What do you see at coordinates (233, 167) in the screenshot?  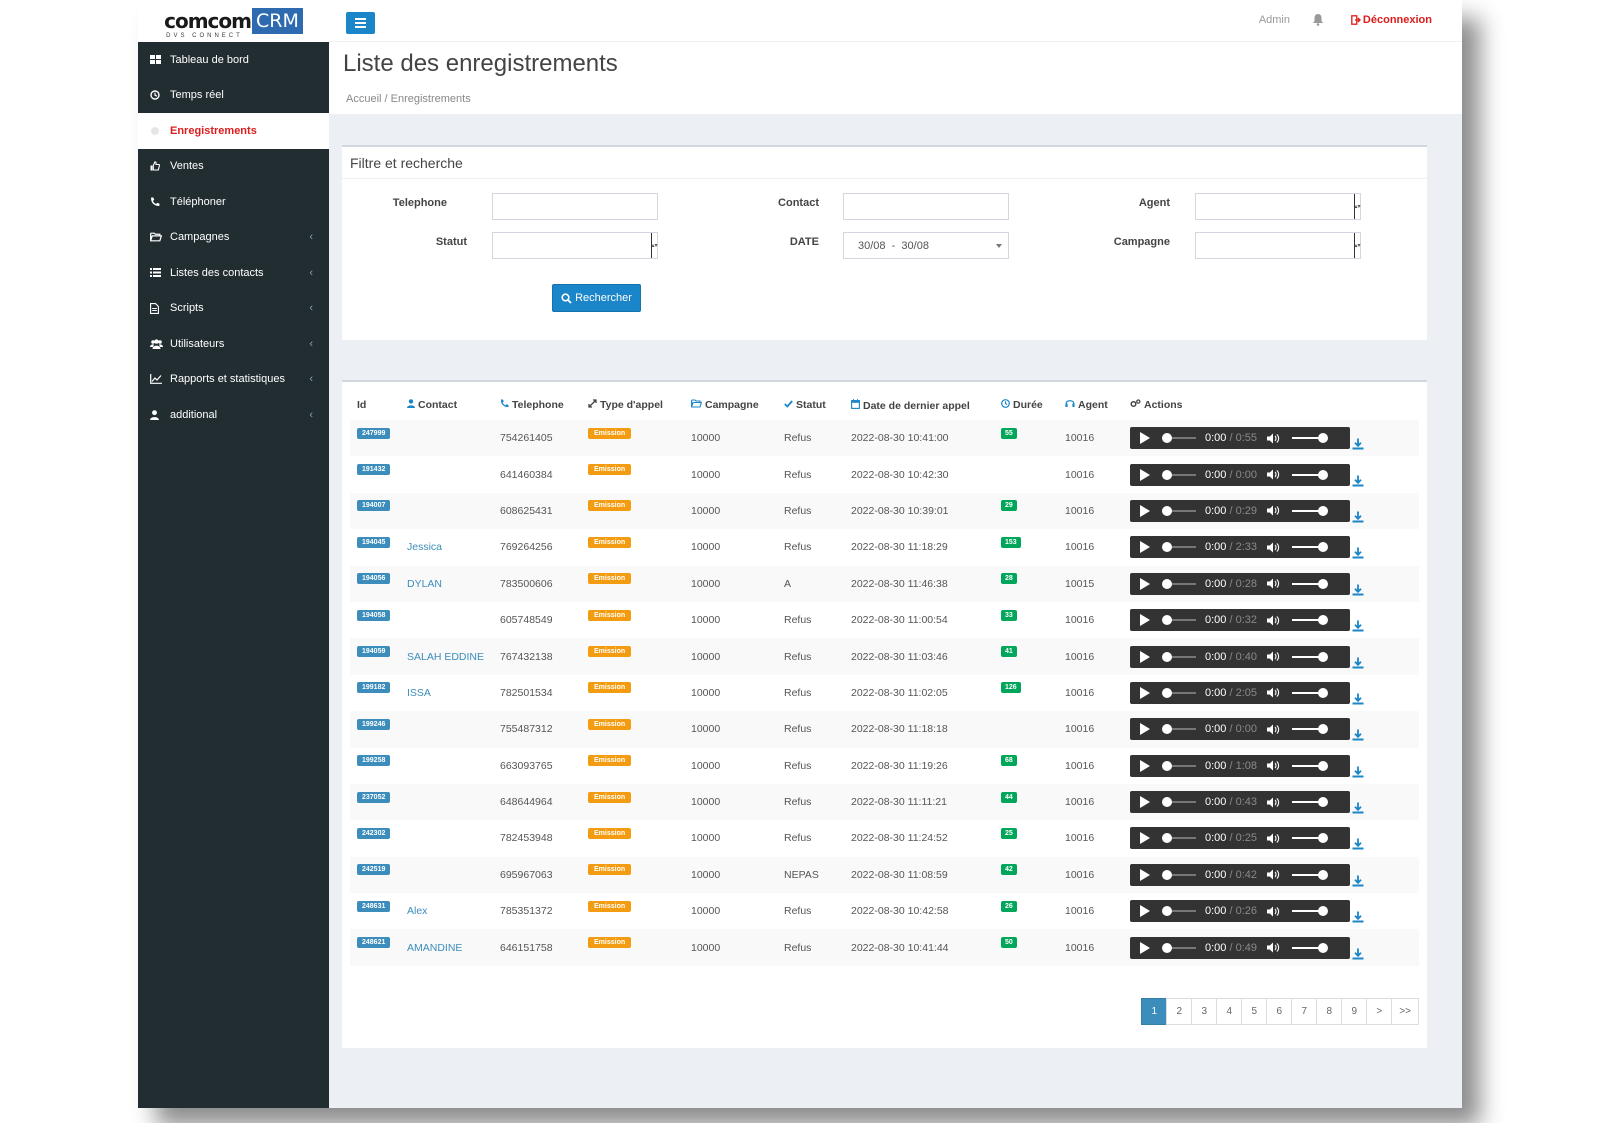 I see `sidebar-item-ventes: Ventes` at bounding box center [233, 167].